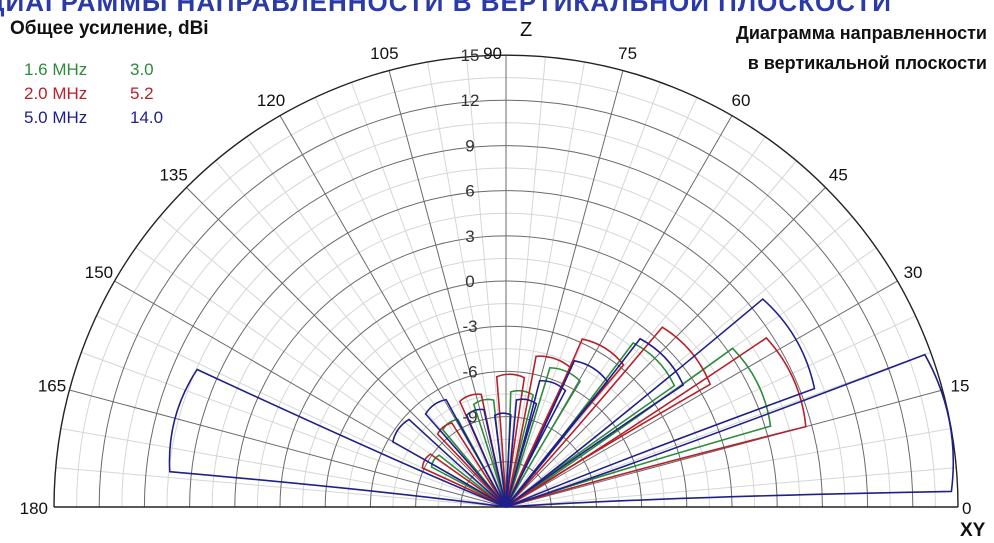 The image size is (994, 543). I want to click on angle-tick-label: 135, so click(173, 175).